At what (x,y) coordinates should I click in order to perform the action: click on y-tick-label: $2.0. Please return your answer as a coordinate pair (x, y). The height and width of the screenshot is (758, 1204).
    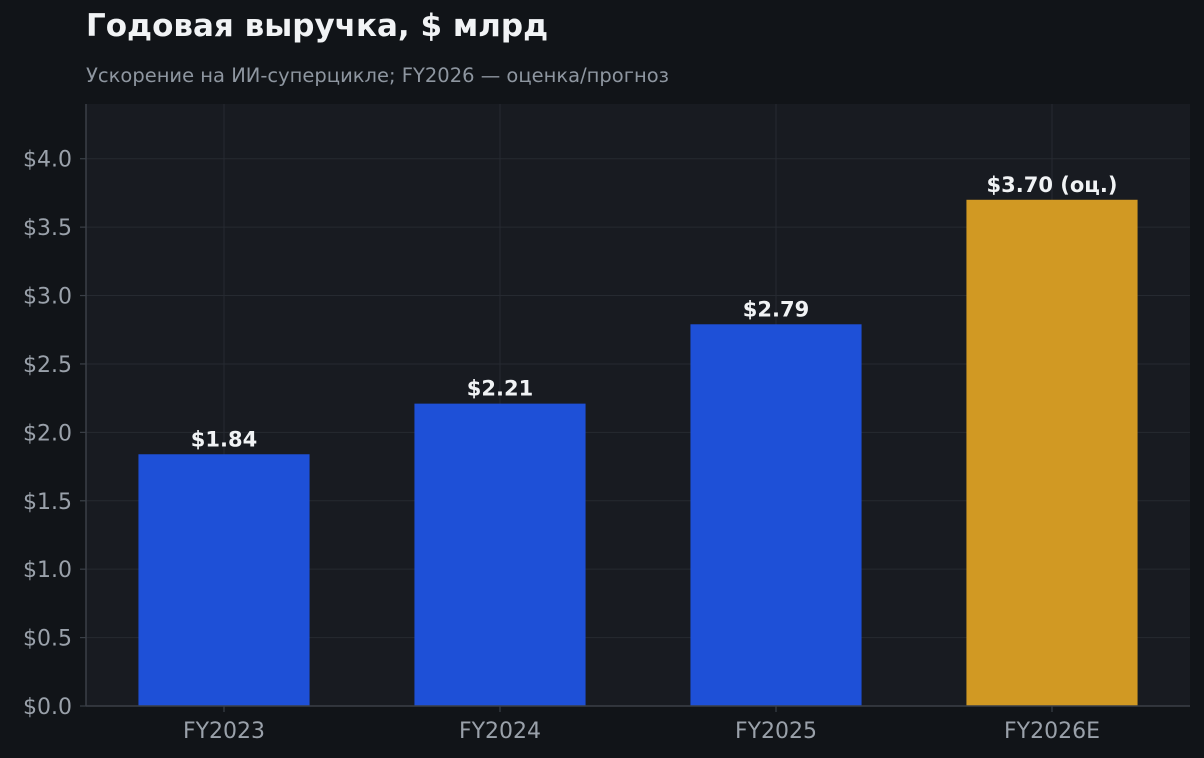
    Looking at the image, I should click on (47, 433).